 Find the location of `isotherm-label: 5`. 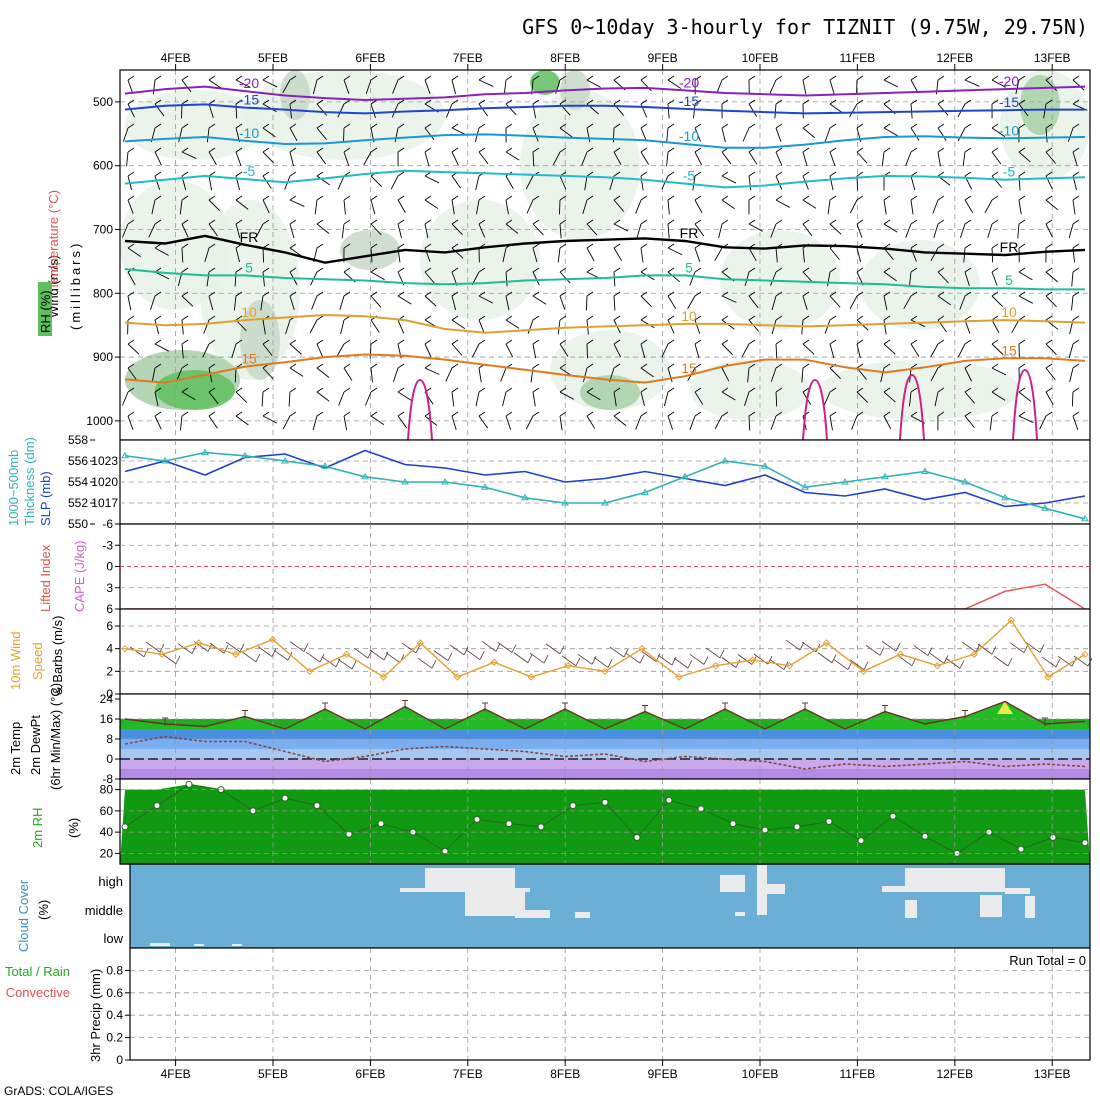

isotherm-label: 5 is located at coordinates (249, 267).